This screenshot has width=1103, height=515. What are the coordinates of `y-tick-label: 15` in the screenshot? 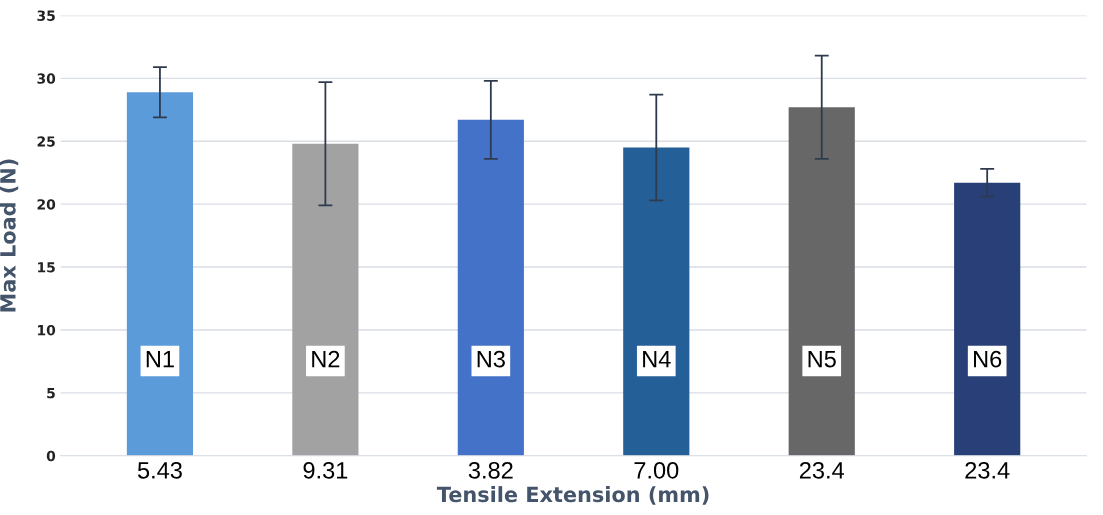 It's located at (46, 267).